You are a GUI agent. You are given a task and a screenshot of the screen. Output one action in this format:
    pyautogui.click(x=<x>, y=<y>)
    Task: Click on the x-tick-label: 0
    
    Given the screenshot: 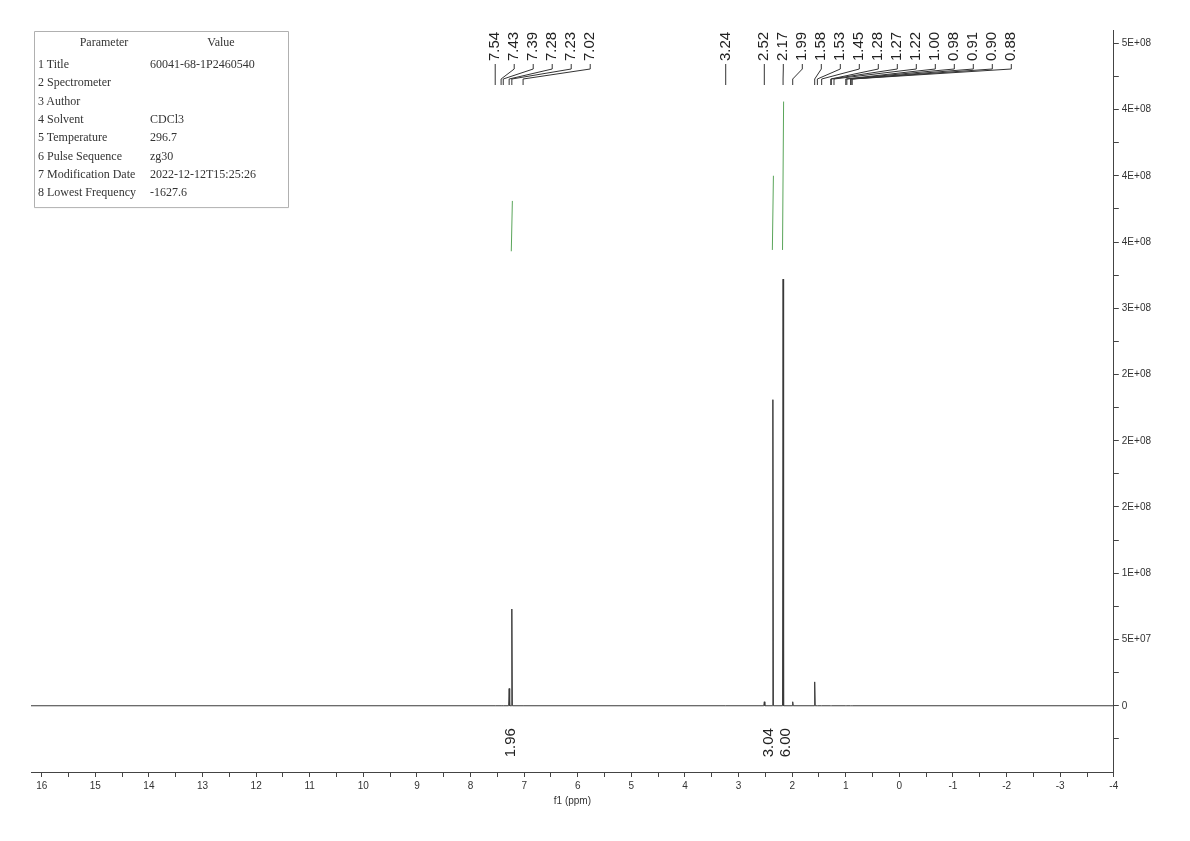 What is the action you would take?
    pyautogui.click(x=899, y=785)
    